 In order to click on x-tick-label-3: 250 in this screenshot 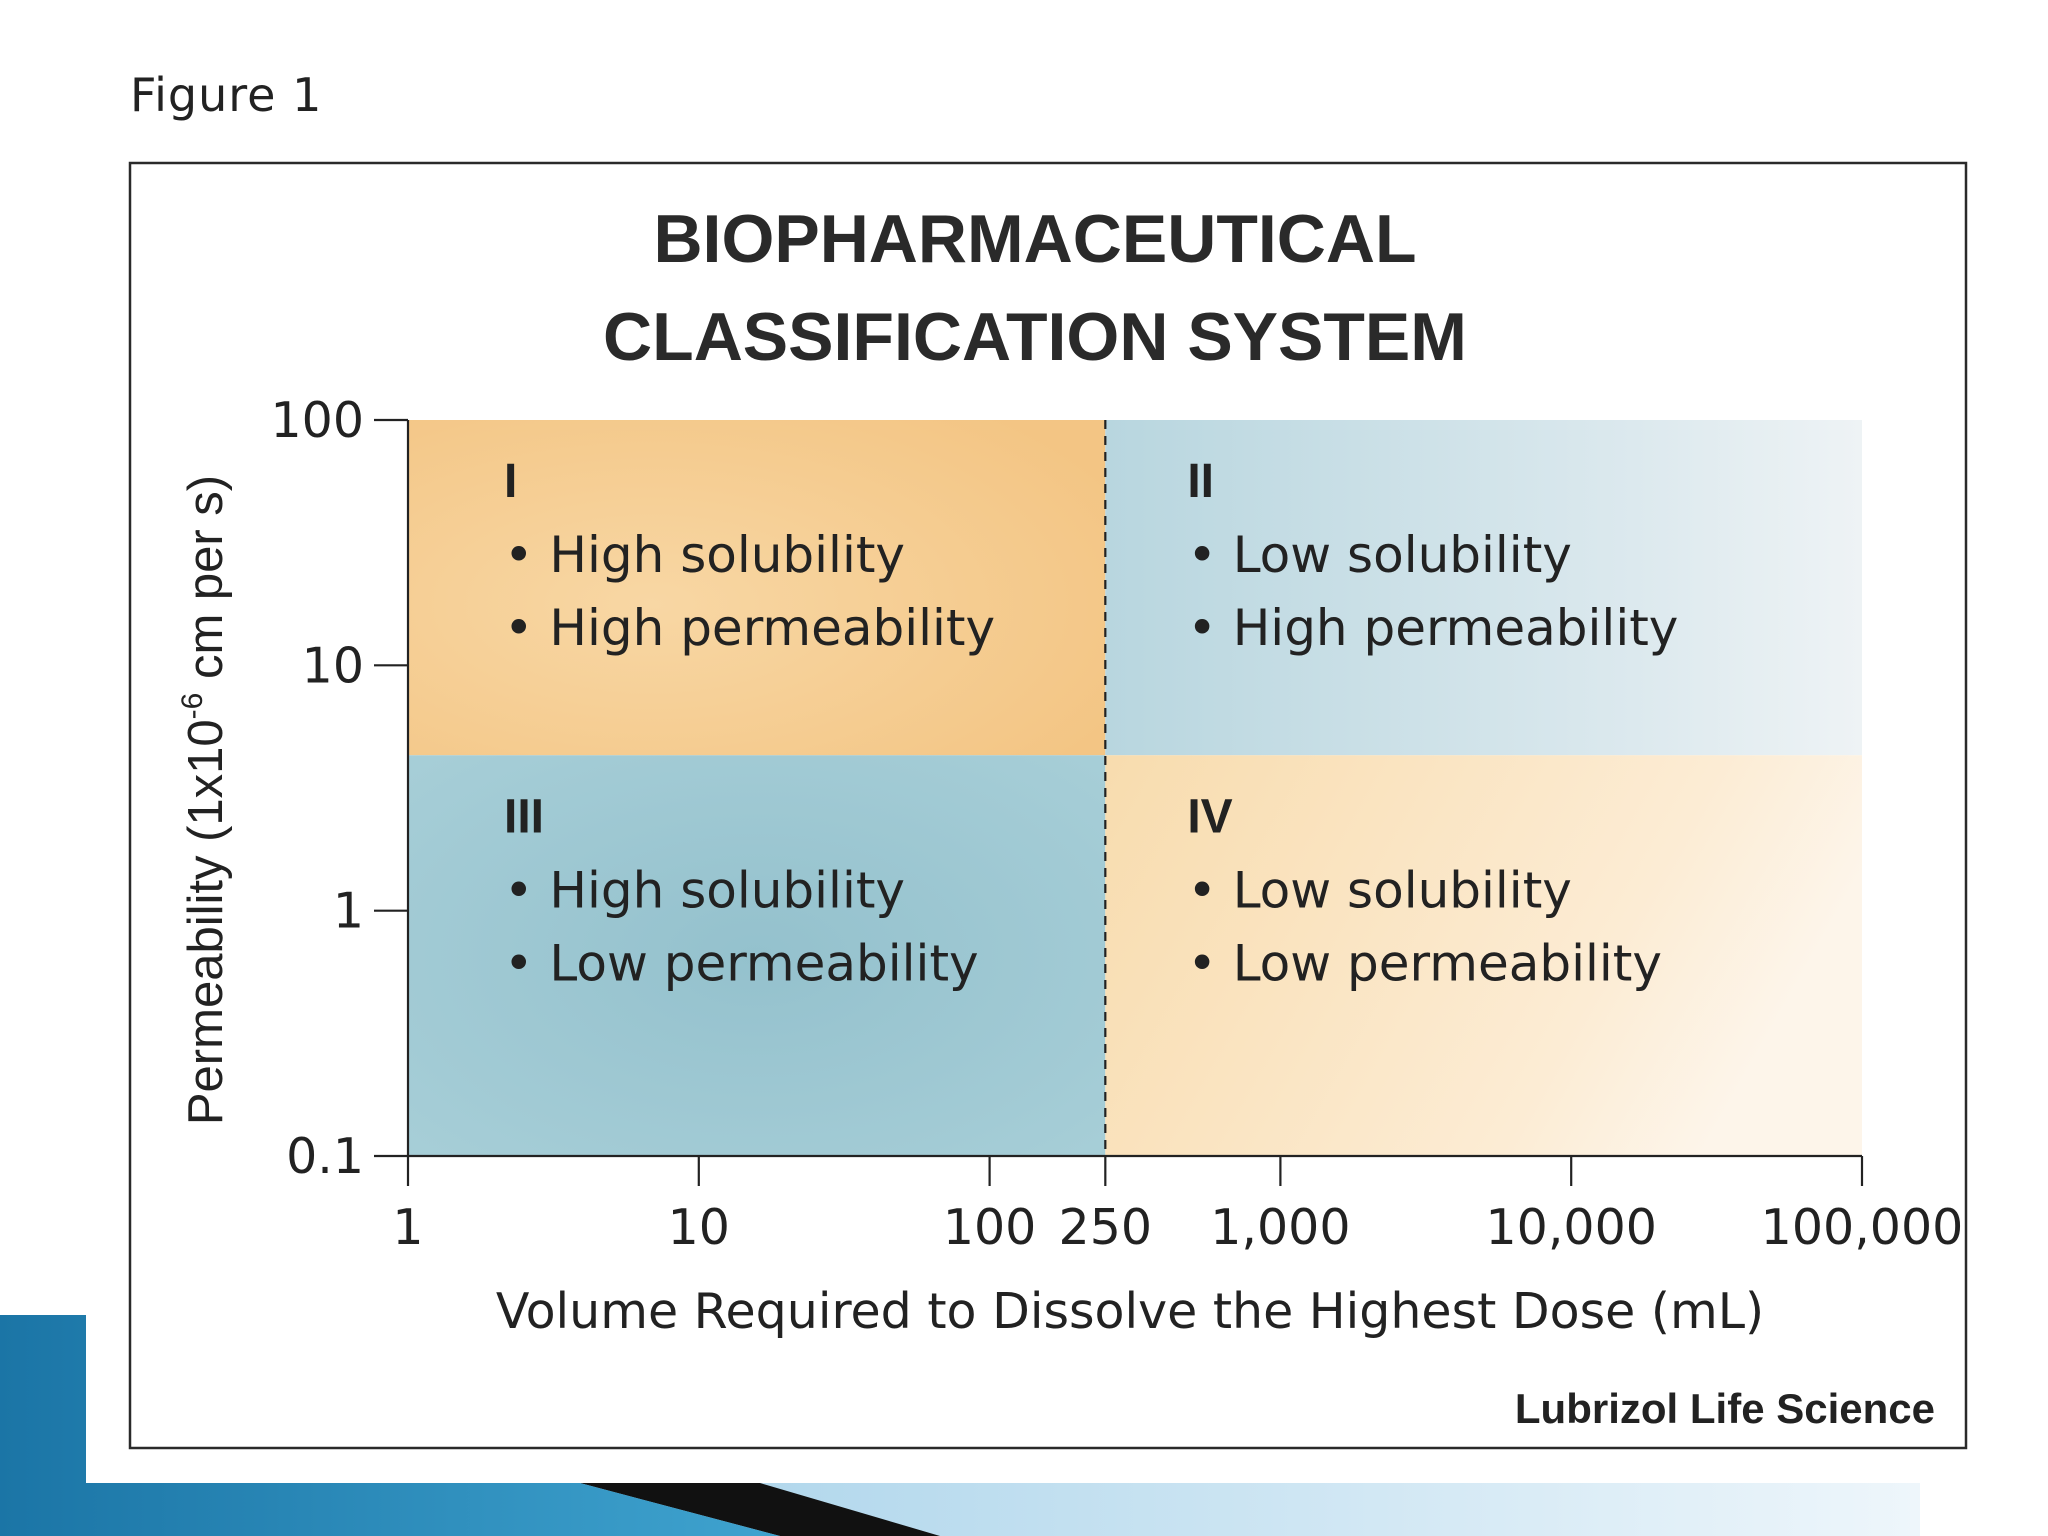, I will do `click(1106, 1227)`.